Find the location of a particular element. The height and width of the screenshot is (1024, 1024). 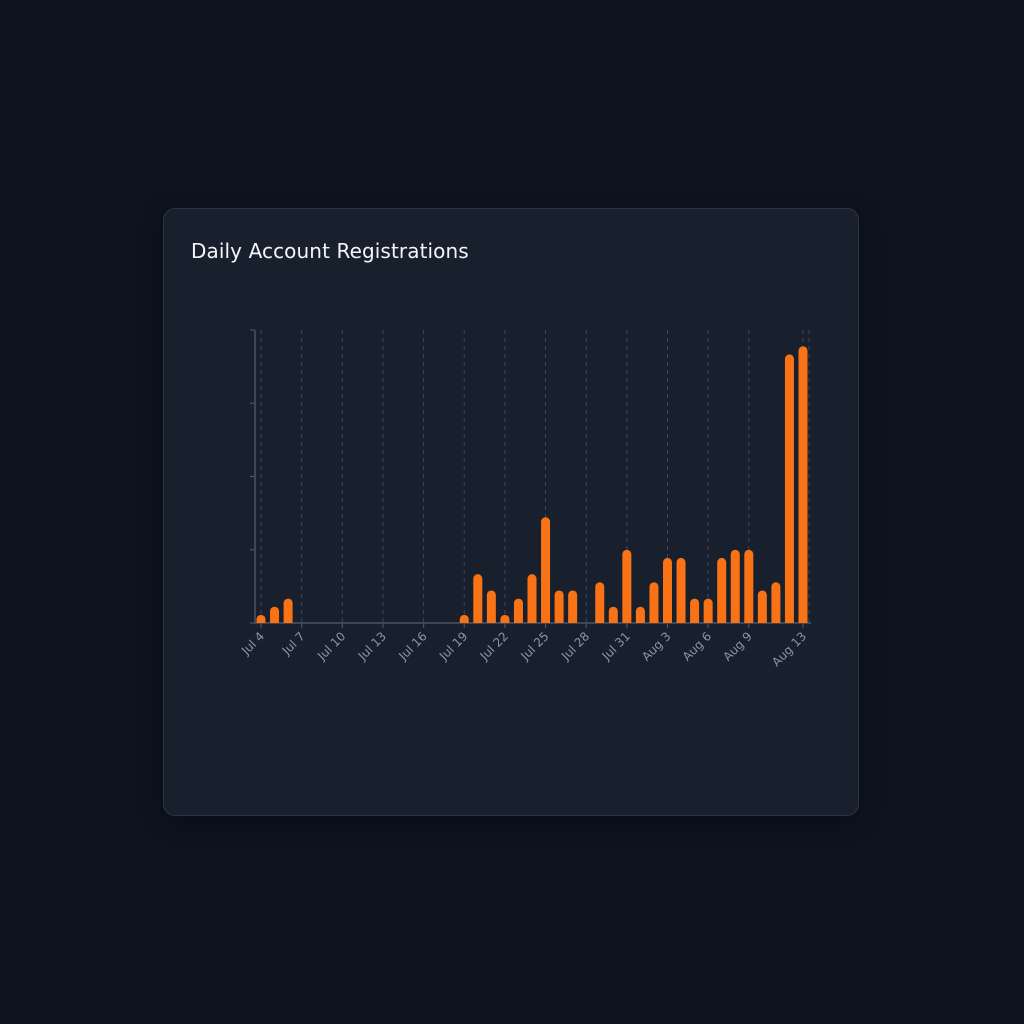

x-tick-label: Aug 13 is located at coordinates (789, 649).